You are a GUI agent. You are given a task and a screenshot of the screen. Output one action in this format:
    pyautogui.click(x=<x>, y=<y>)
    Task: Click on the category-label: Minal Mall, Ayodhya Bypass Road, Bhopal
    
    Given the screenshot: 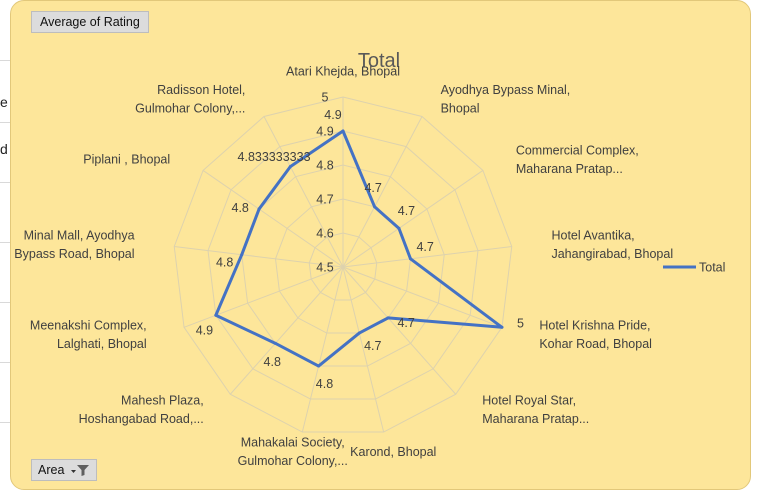 What is the action you would take?
    pyautogui.click(x=74, y=244)
    